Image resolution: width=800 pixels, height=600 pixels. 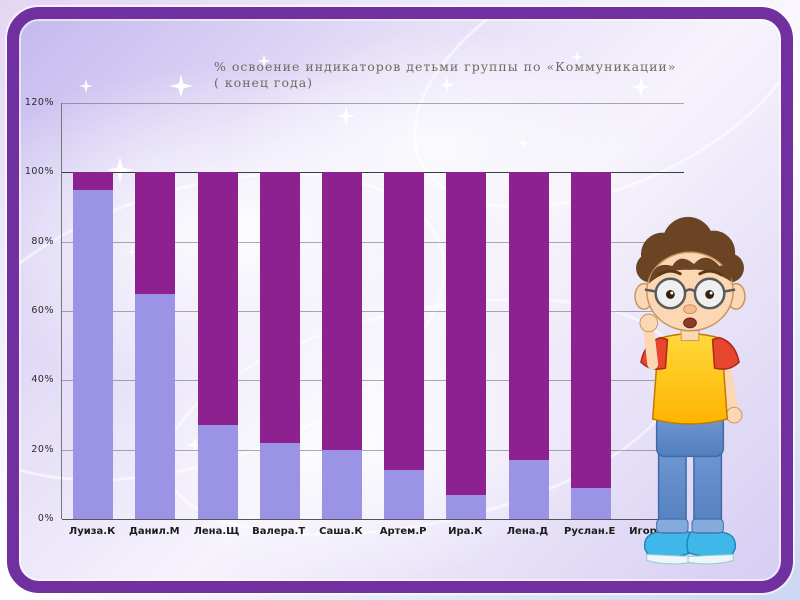 What do you see at coordinates (92, 531) in the screenshot?
I see `x-axis-label-Луиза.К: Луиза.К` at bounding box center [92, 531].